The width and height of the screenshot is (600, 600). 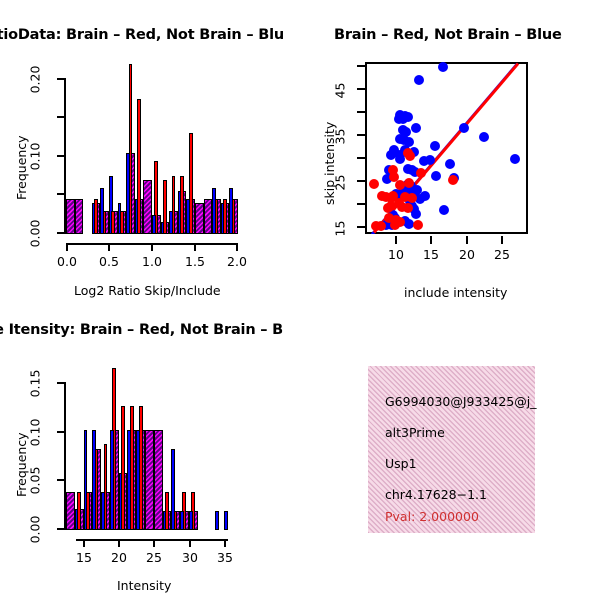 I want to click on ratio-histogram-y-axis, so click(x=65, y=156).